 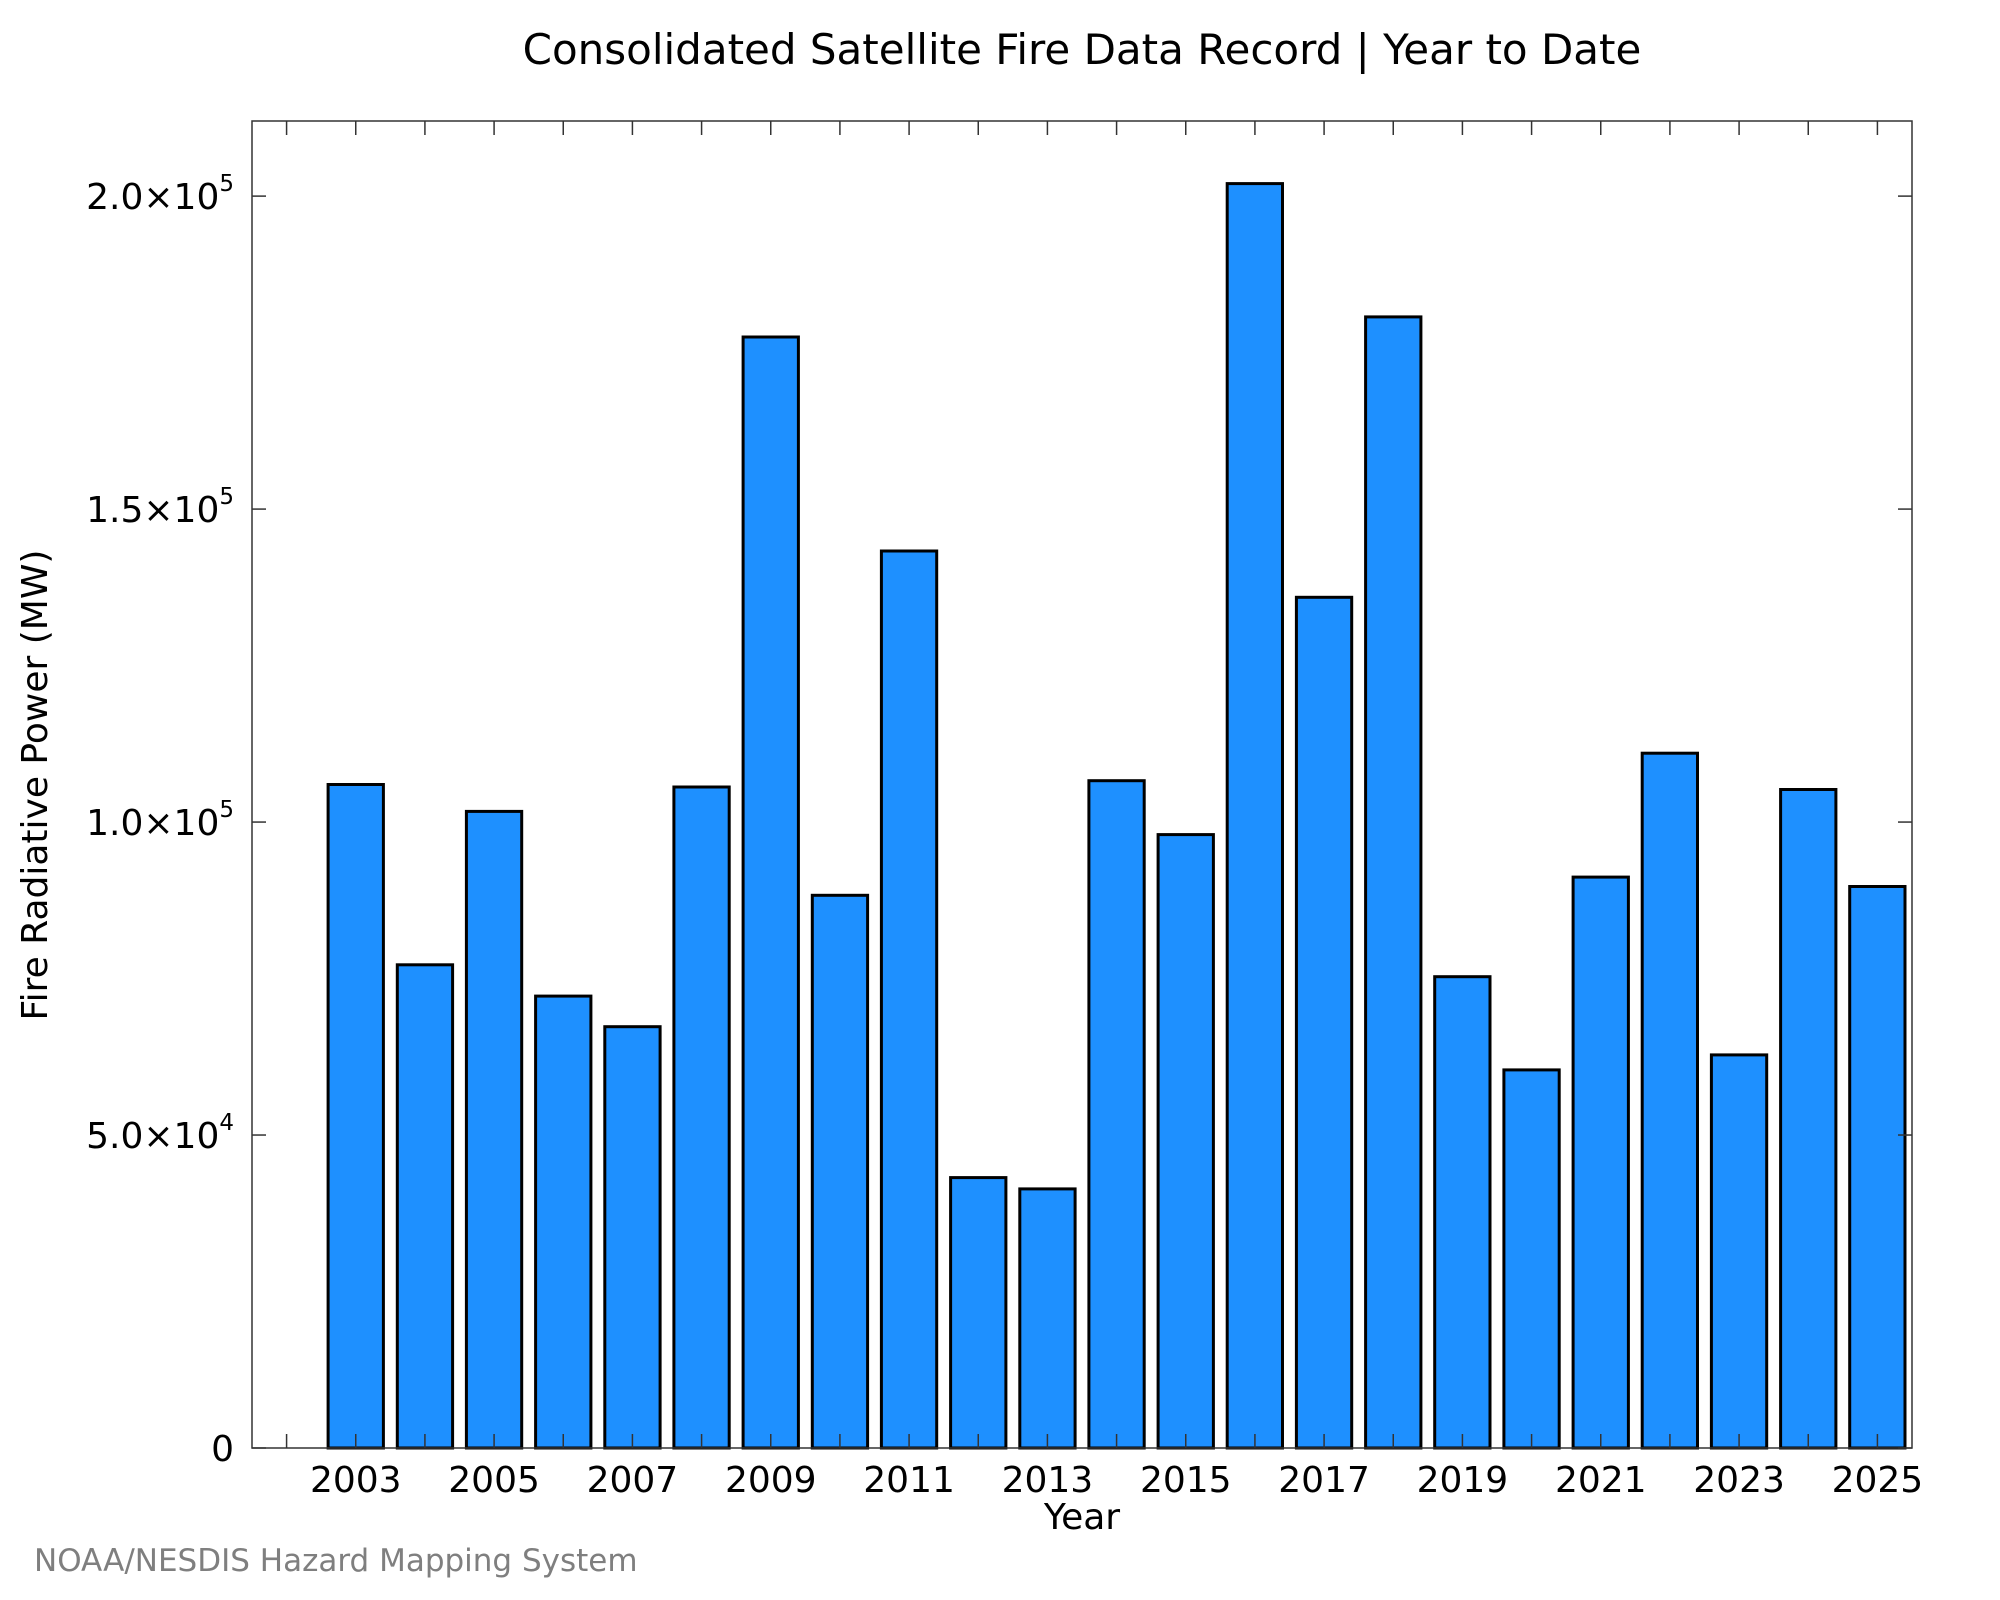 I want to click on bar-2003, so click(x=355, y=1116).